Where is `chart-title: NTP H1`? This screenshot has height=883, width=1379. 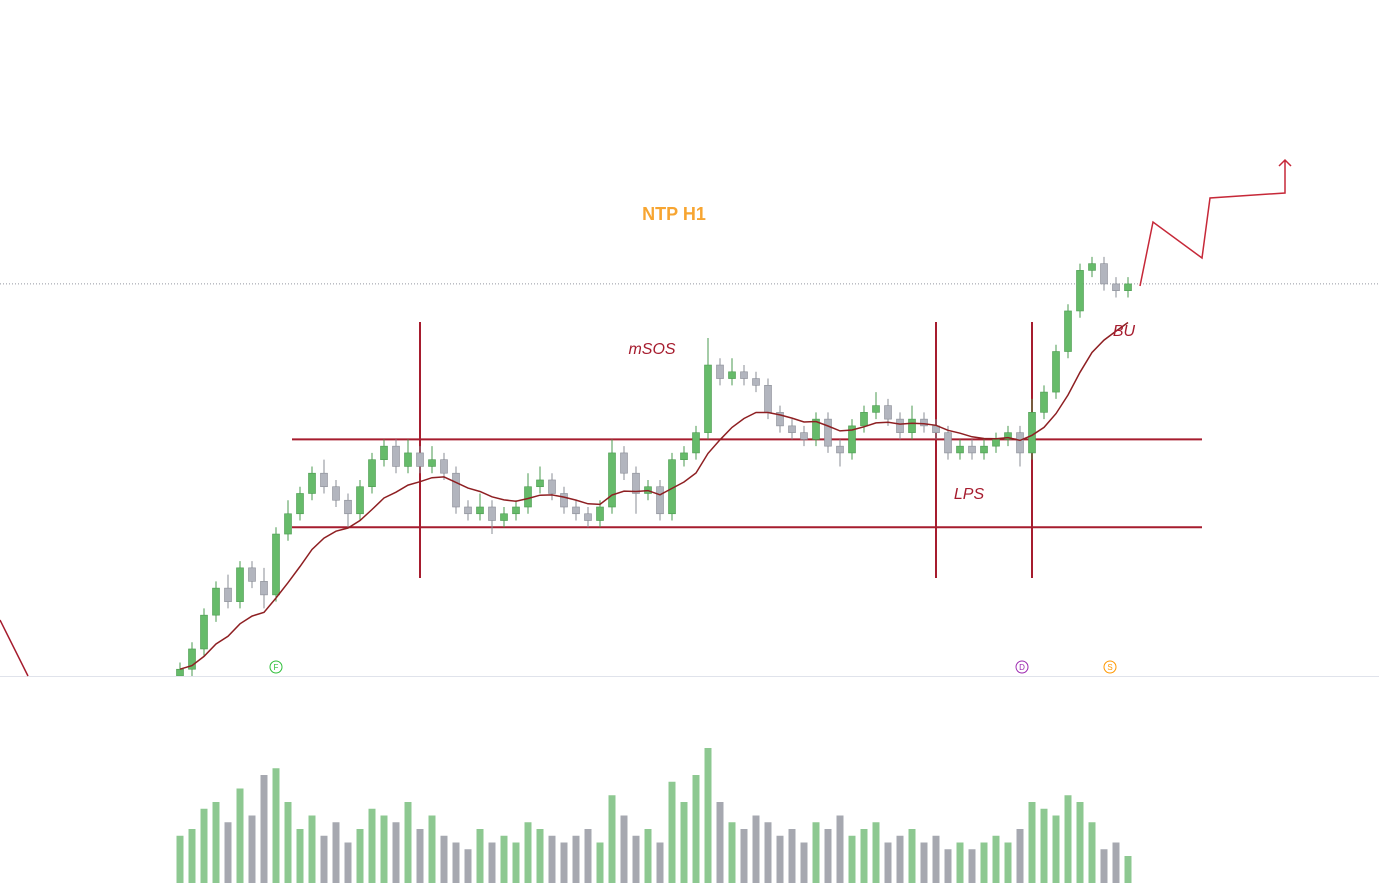 chart-title: NTP H1 is located at coordinates (674, 214).